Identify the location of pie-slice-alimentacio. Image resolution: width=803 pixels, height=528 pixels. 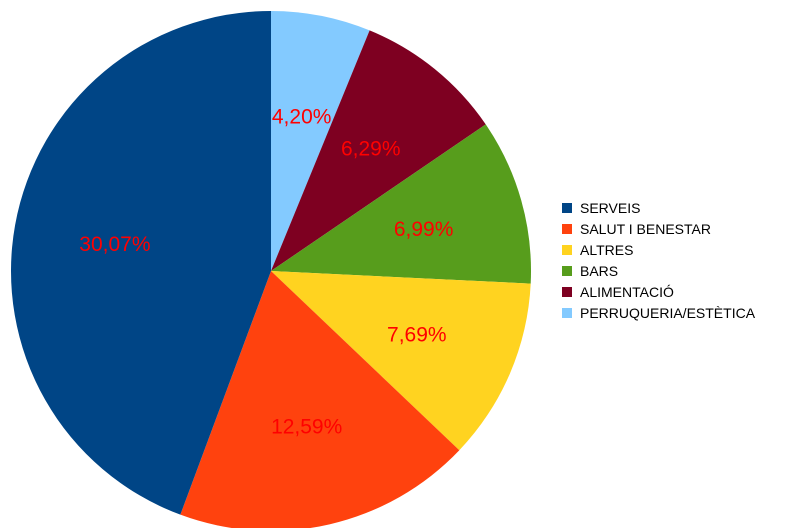
(378, 150).